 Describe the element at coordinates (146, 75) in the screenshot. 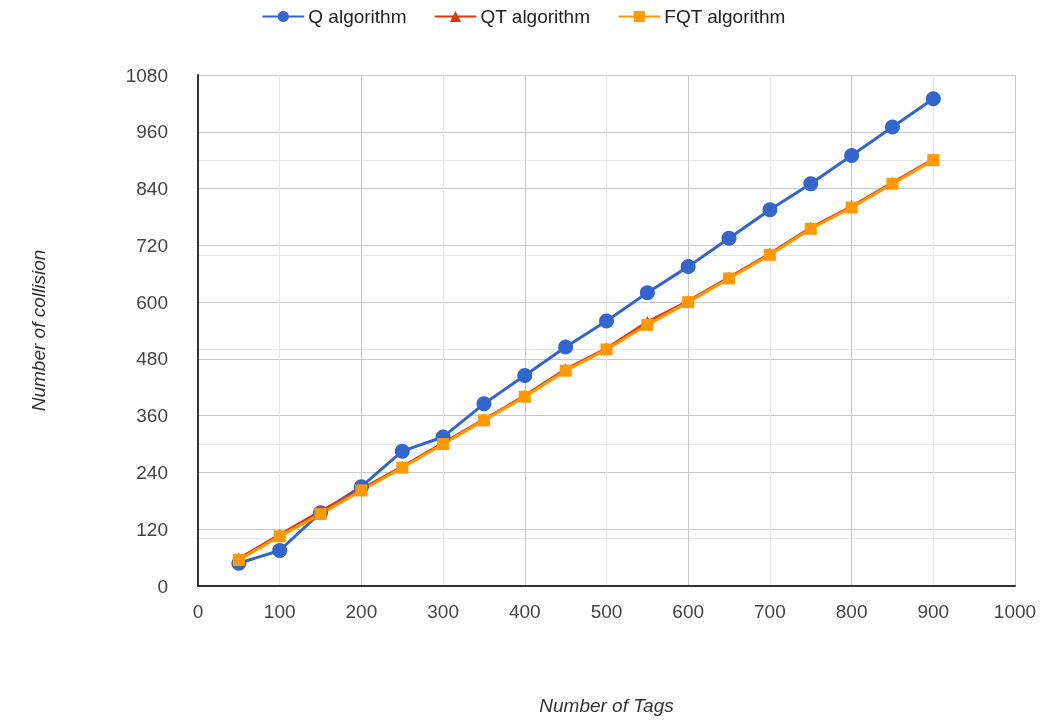

I see `y-tick-label: 1080` at that location.